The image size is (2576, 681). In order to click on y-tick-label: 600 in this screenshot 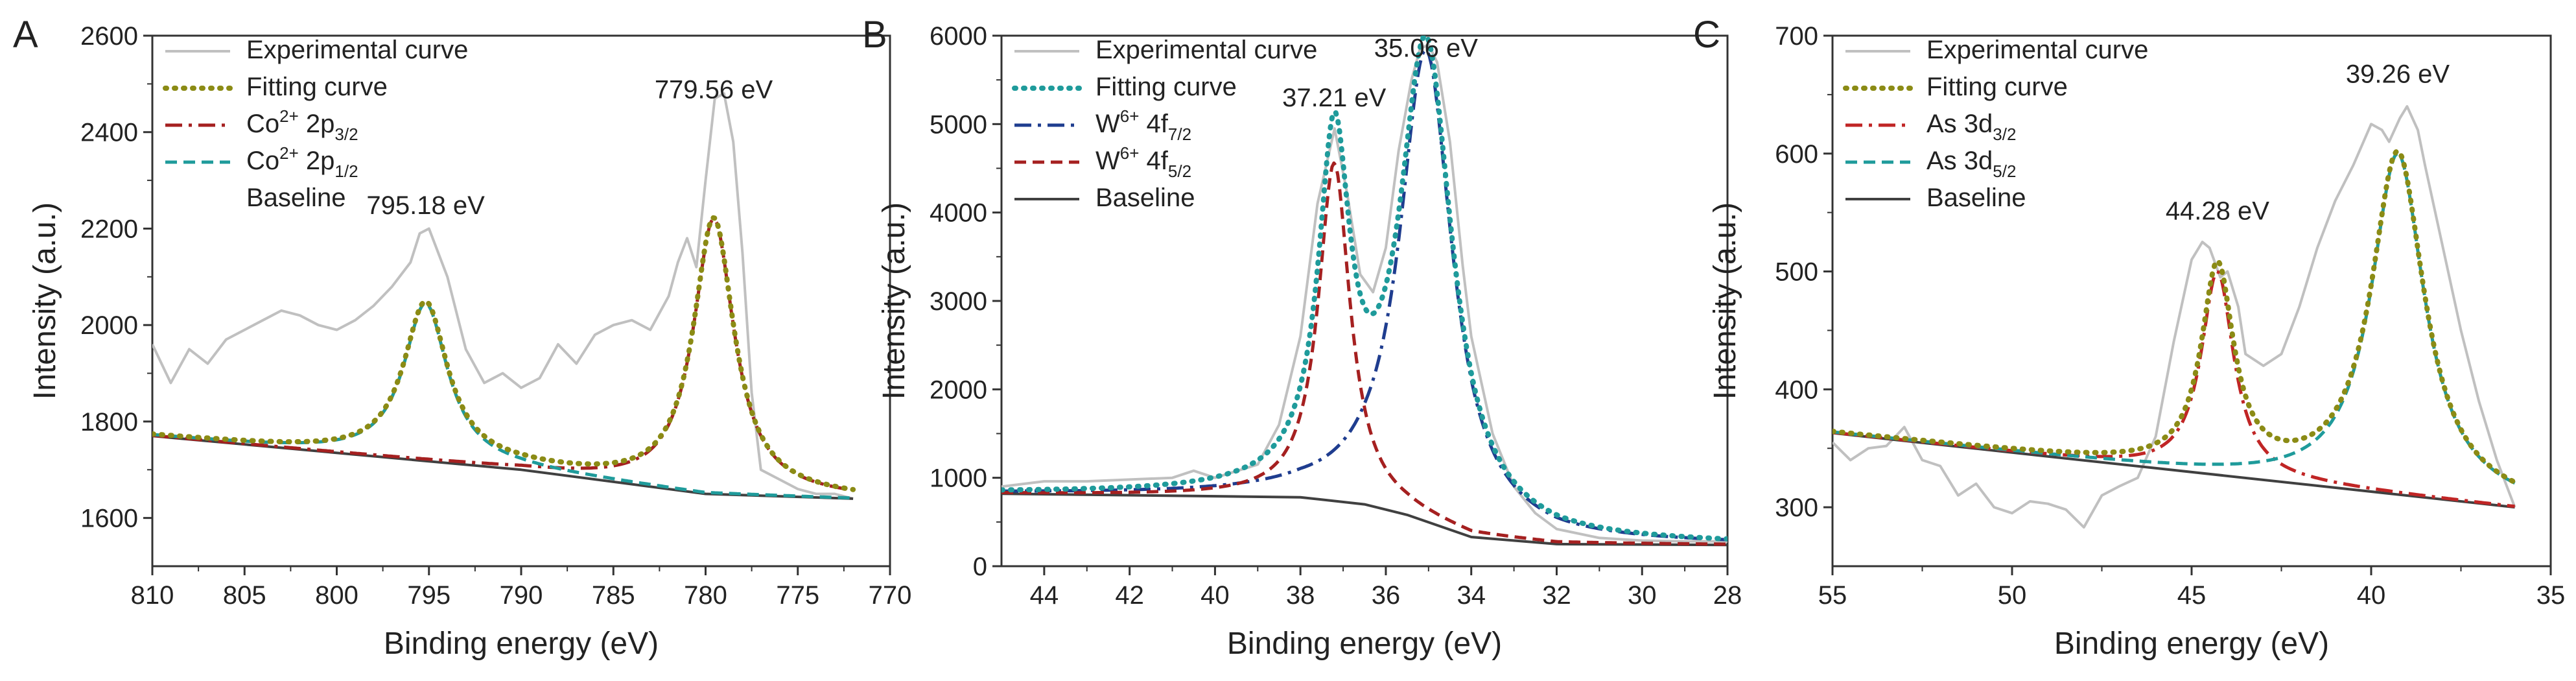, I will do `click(1796, 154)`.